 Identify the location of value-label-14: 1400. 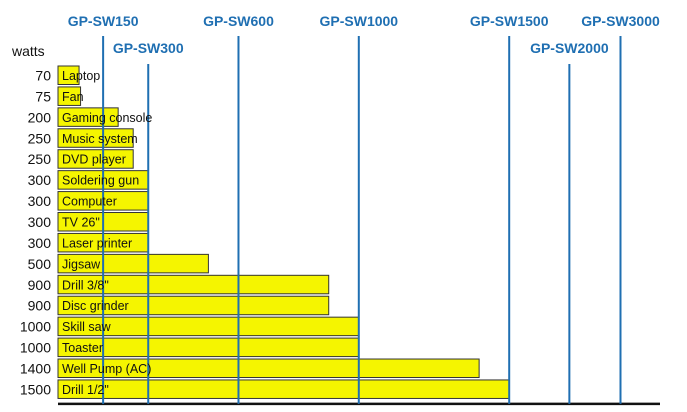
(35, 369).